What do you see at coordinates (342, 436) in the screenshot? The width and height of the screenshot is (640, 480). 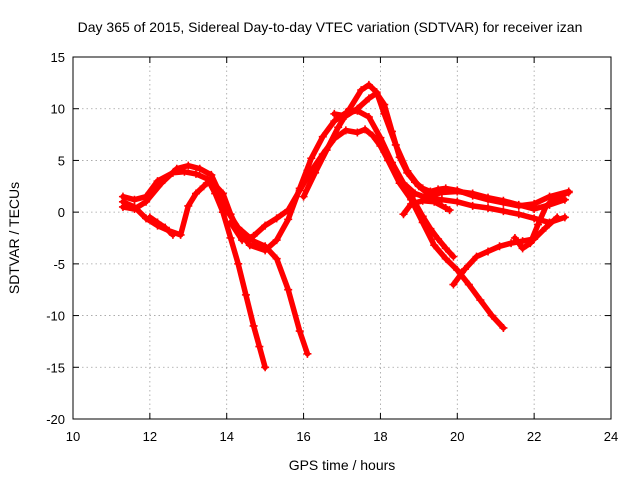 I see `x-axis-ticks: 10 12 14 16 18 20 22 24` at bounding box center [342, 436].